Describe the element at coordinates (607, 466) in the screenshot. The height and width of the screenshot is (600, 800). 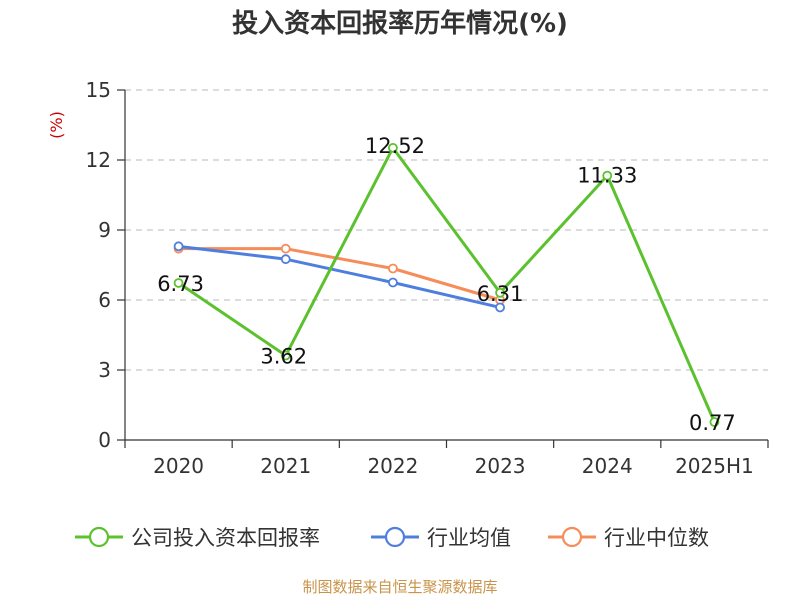
I see `x-tick-label: 2024` at that location.